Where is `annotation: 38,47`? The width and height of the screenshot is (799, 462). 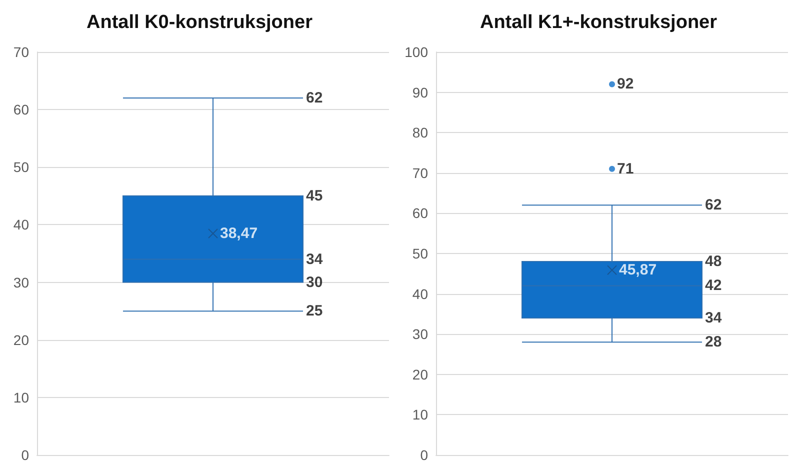 annotation: 38,47 is located at coordinates (239, 233).